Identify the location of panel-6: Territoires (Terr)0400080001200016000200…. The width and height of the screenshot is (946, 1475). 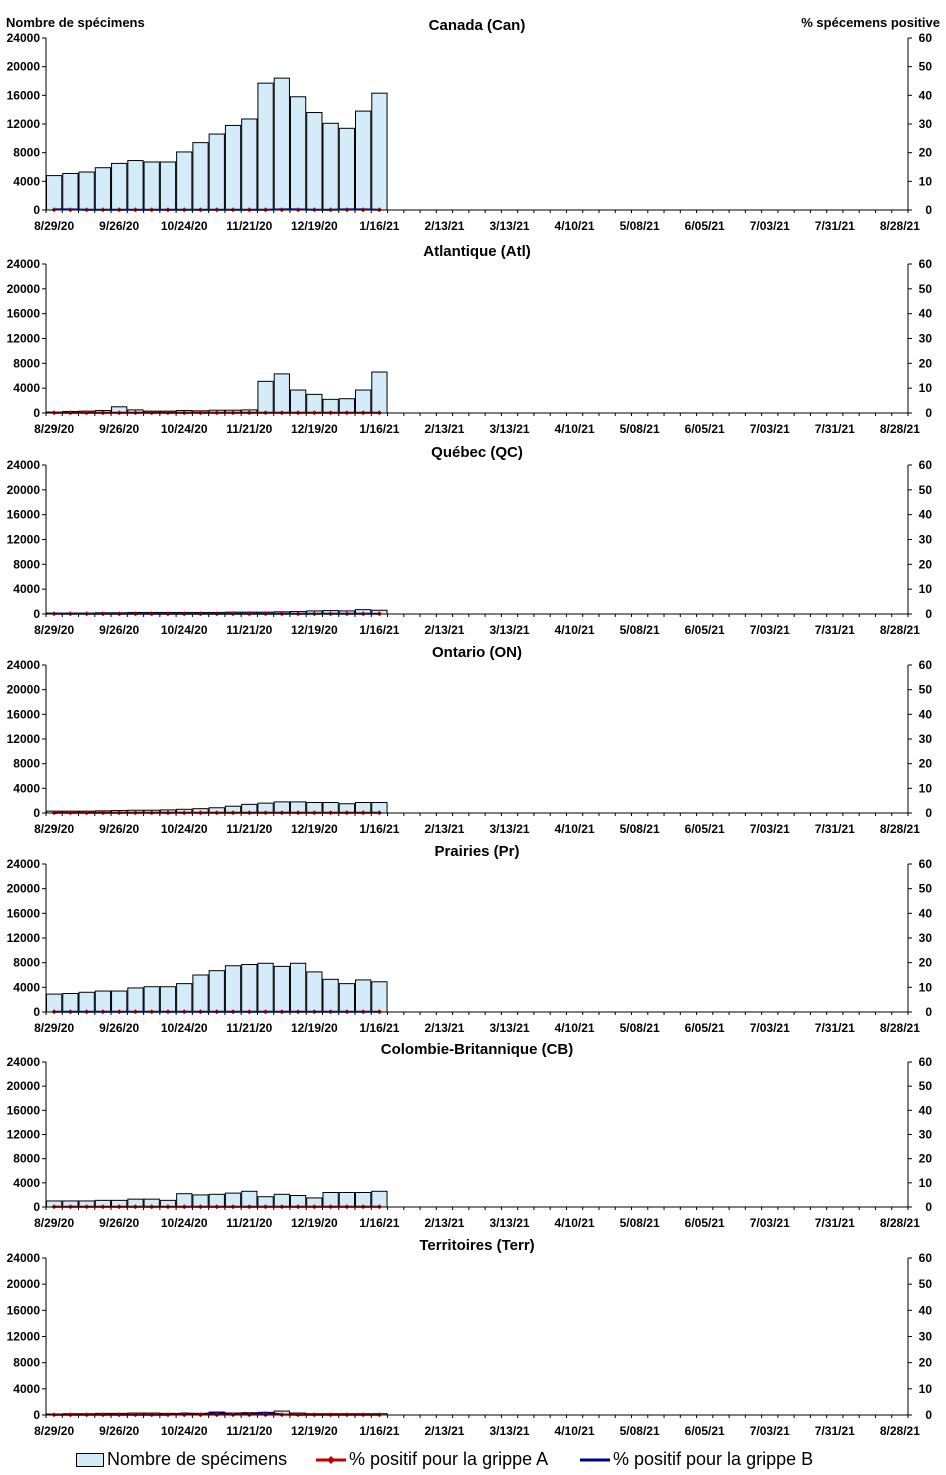
(470, 1337).